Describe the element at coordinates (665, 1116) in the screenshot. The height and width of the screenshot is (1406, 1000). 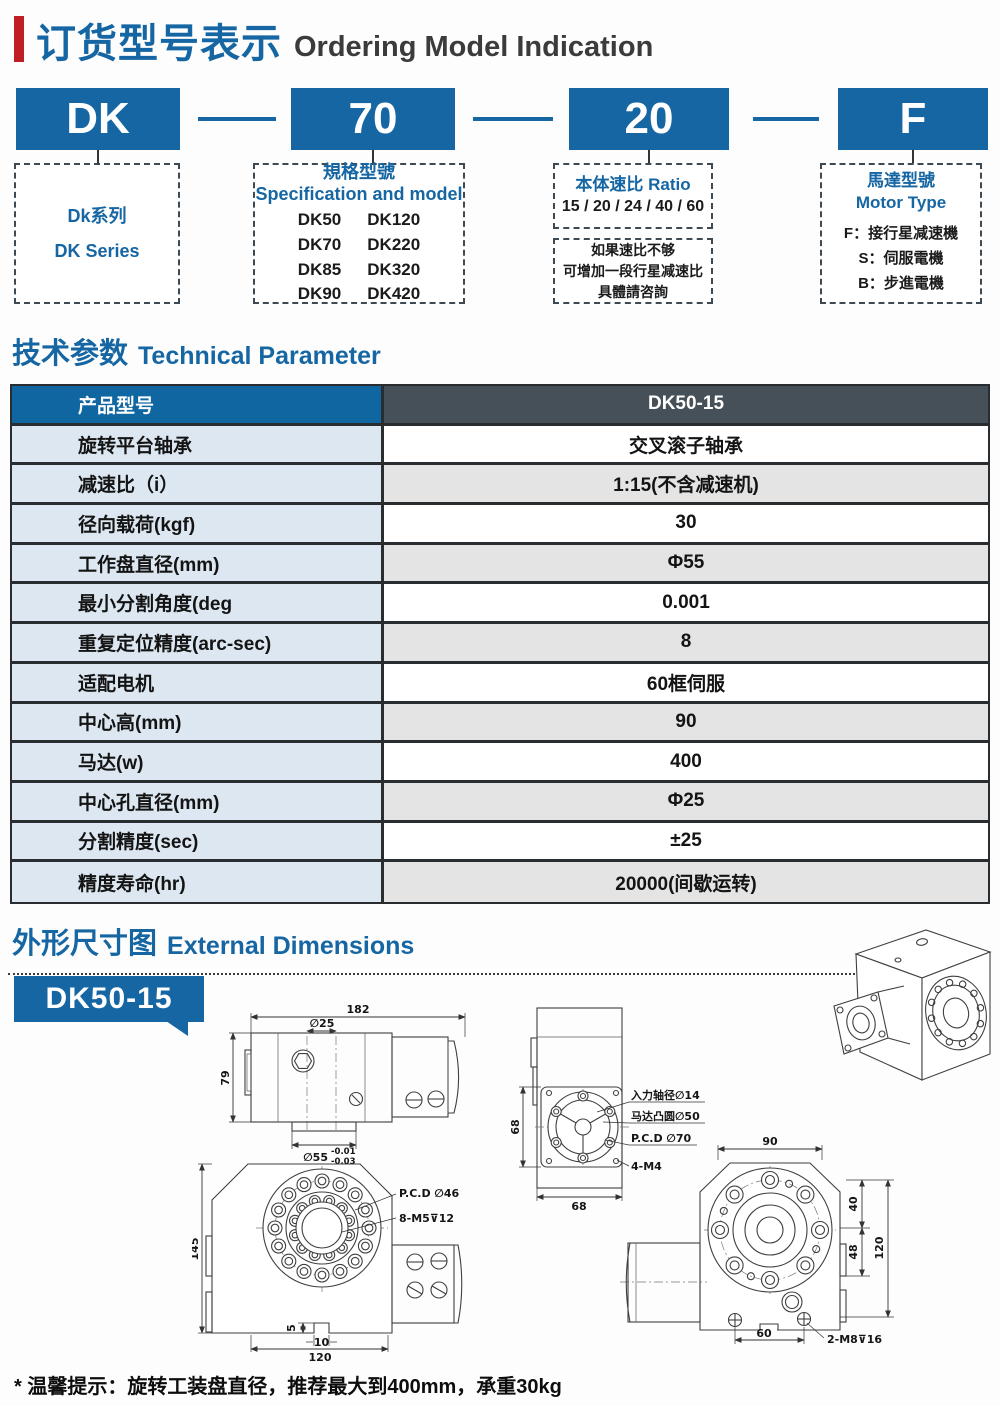
I see `label-motor-boss: 马达凸圆∅50` at that location.